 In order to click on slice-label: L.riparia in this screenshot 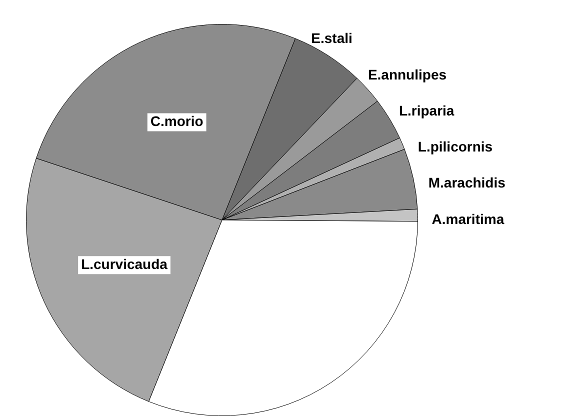, I will do `click(426, 110)`.